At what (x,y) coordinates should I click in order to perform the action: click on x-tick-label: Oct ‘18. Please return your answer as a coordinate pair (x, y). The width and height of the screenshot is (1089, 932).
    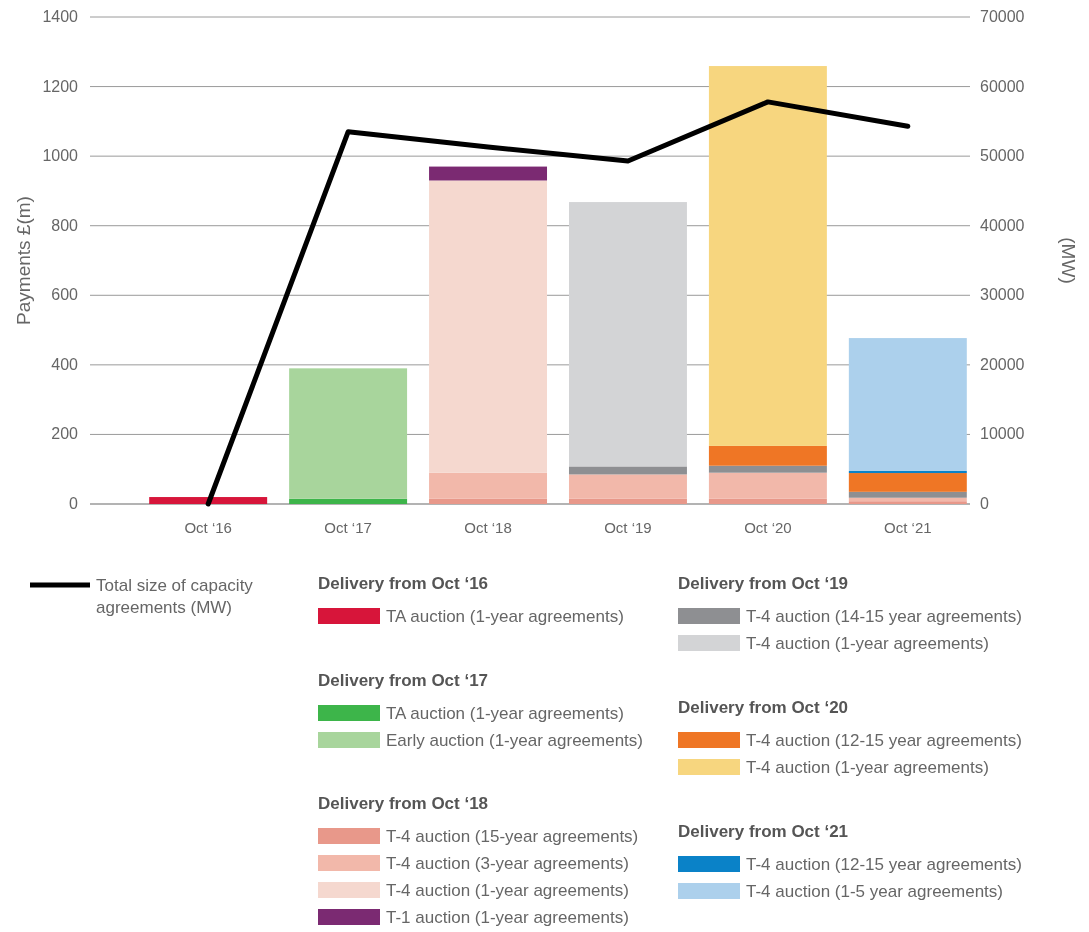
    Looking at the image, I should click on (488, 527).